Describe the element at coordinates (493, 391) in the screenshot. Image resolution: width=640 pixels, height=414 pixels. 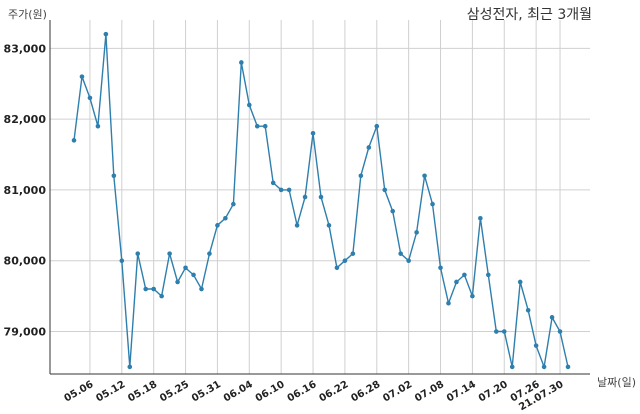
I see `x-tick-label: 07.20` at that location.